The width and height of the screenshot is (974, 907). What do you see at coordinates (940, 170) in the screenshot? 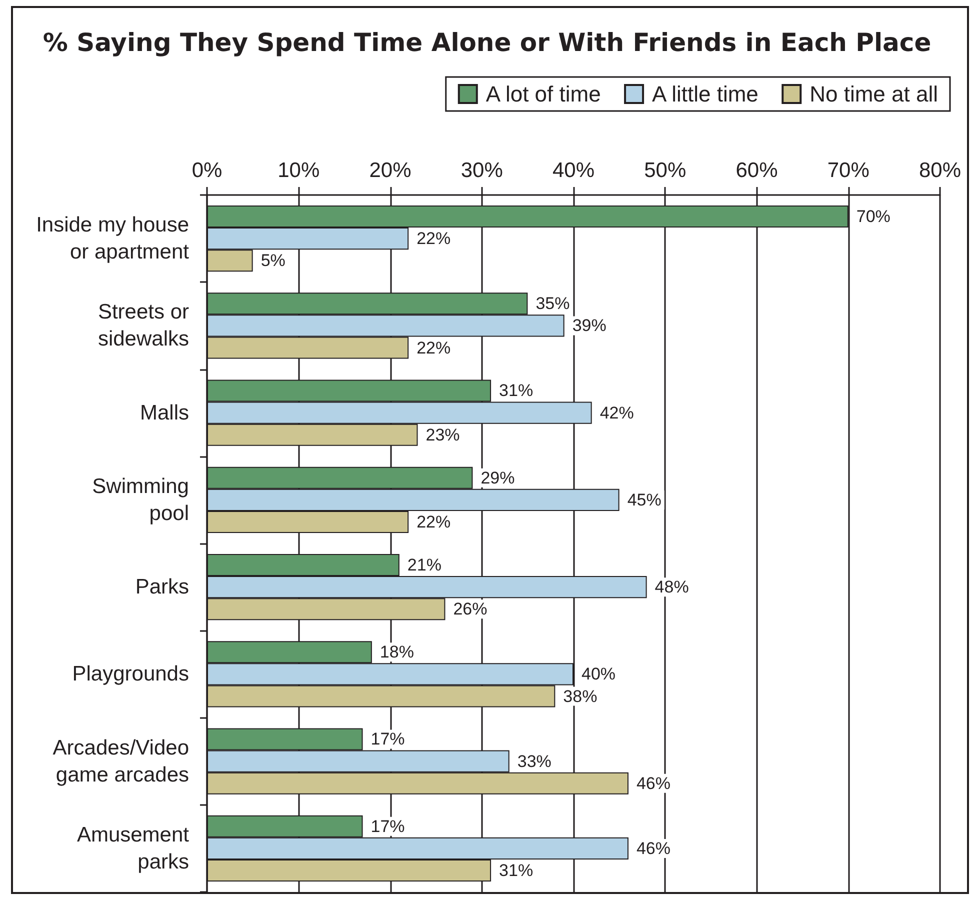
I see `x-tick-label: 80%` at bounding box center [940, 170].